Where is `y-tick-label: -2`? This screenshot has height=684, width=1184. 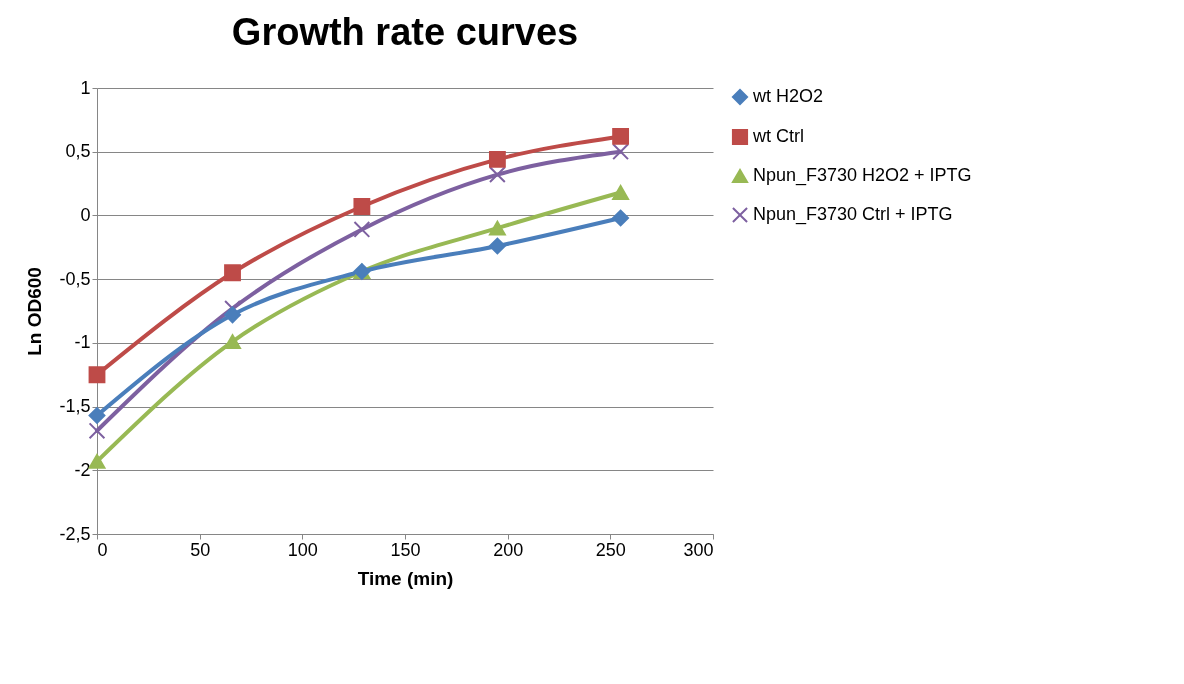 y-tick-label: -2 is located at coordinates (82, 469).